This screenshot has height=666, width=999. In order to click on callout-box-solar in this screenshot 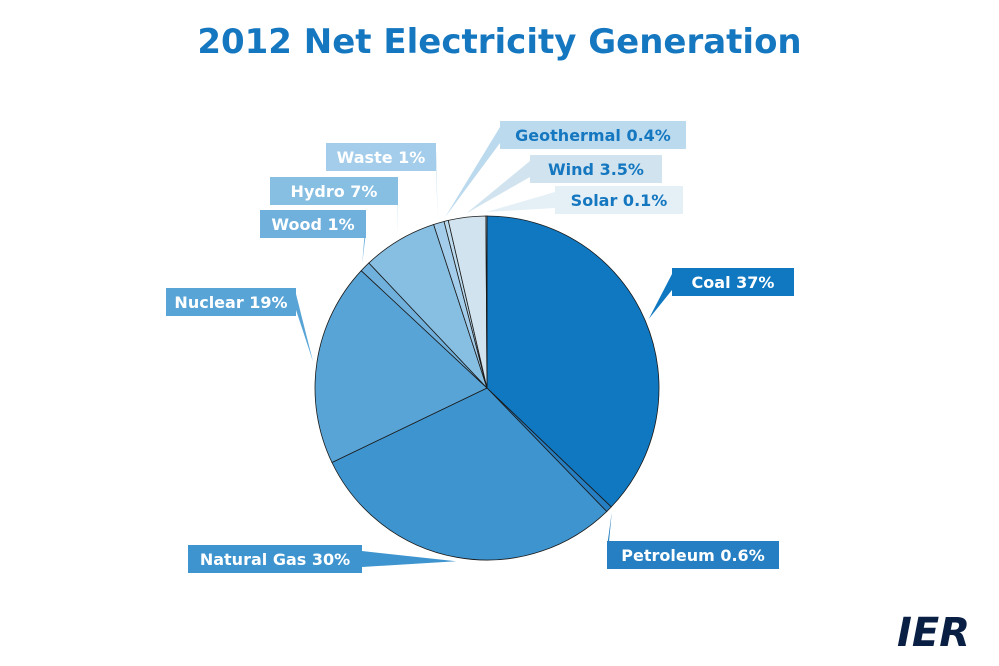, I will do `click(619, 200)`.